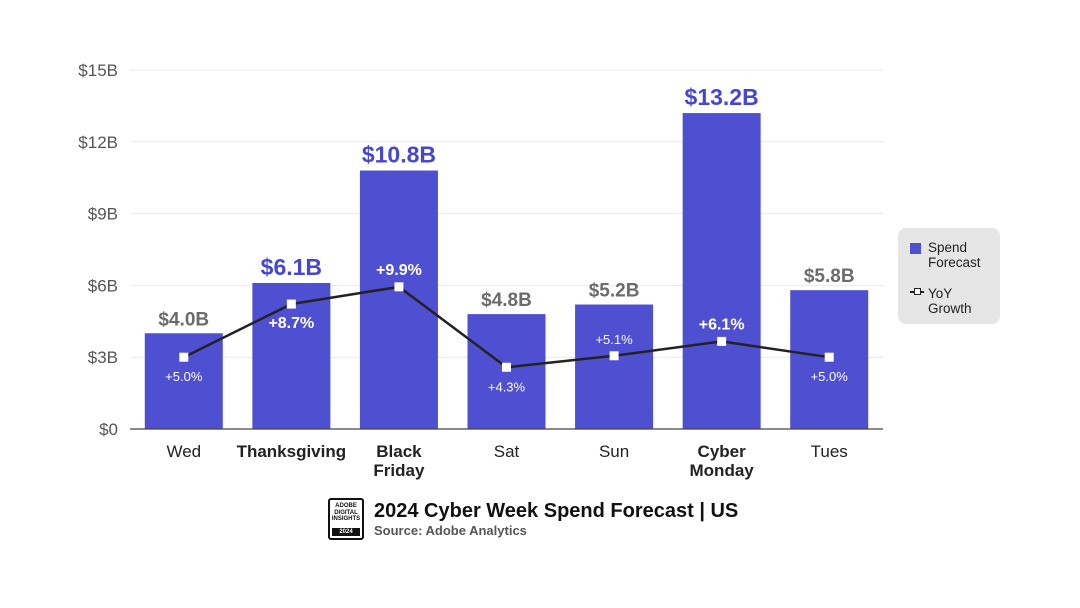 The width and height of the screenshot is (1080, 608). Describe the element at coordinates (940, 293) in the screenshot. I see `legend-text-line: YoY` at that location.